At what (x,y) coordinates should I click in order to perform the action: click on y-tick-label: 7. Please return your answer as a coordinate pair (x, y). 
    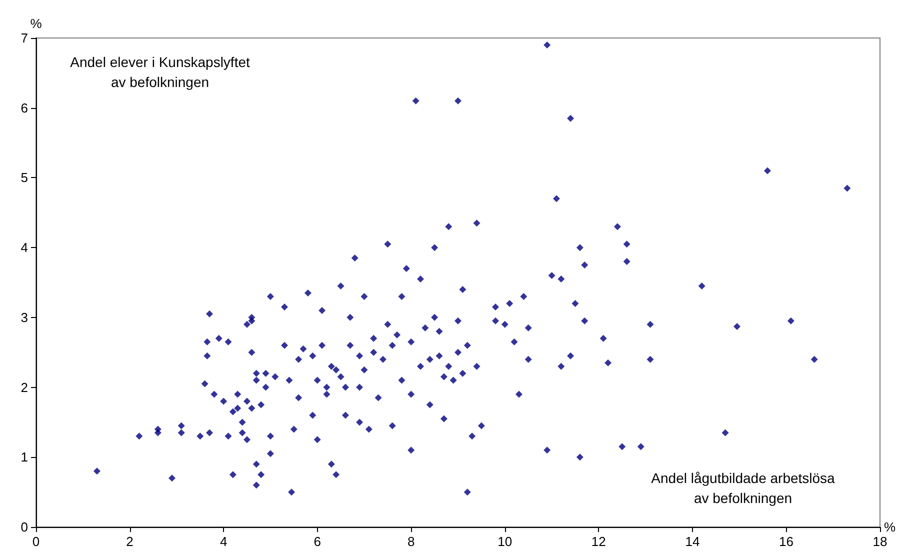
    Looking at the image, I should click on (24, 38).